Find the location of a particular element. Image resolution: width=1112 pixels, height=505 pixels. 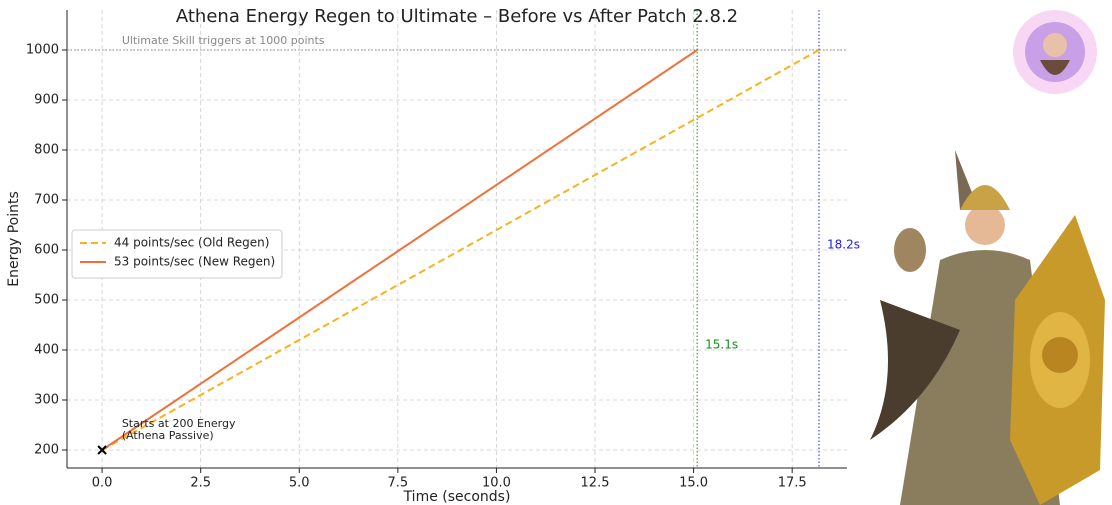

y-tick-label: 700 is located at coordinates (46, 200).